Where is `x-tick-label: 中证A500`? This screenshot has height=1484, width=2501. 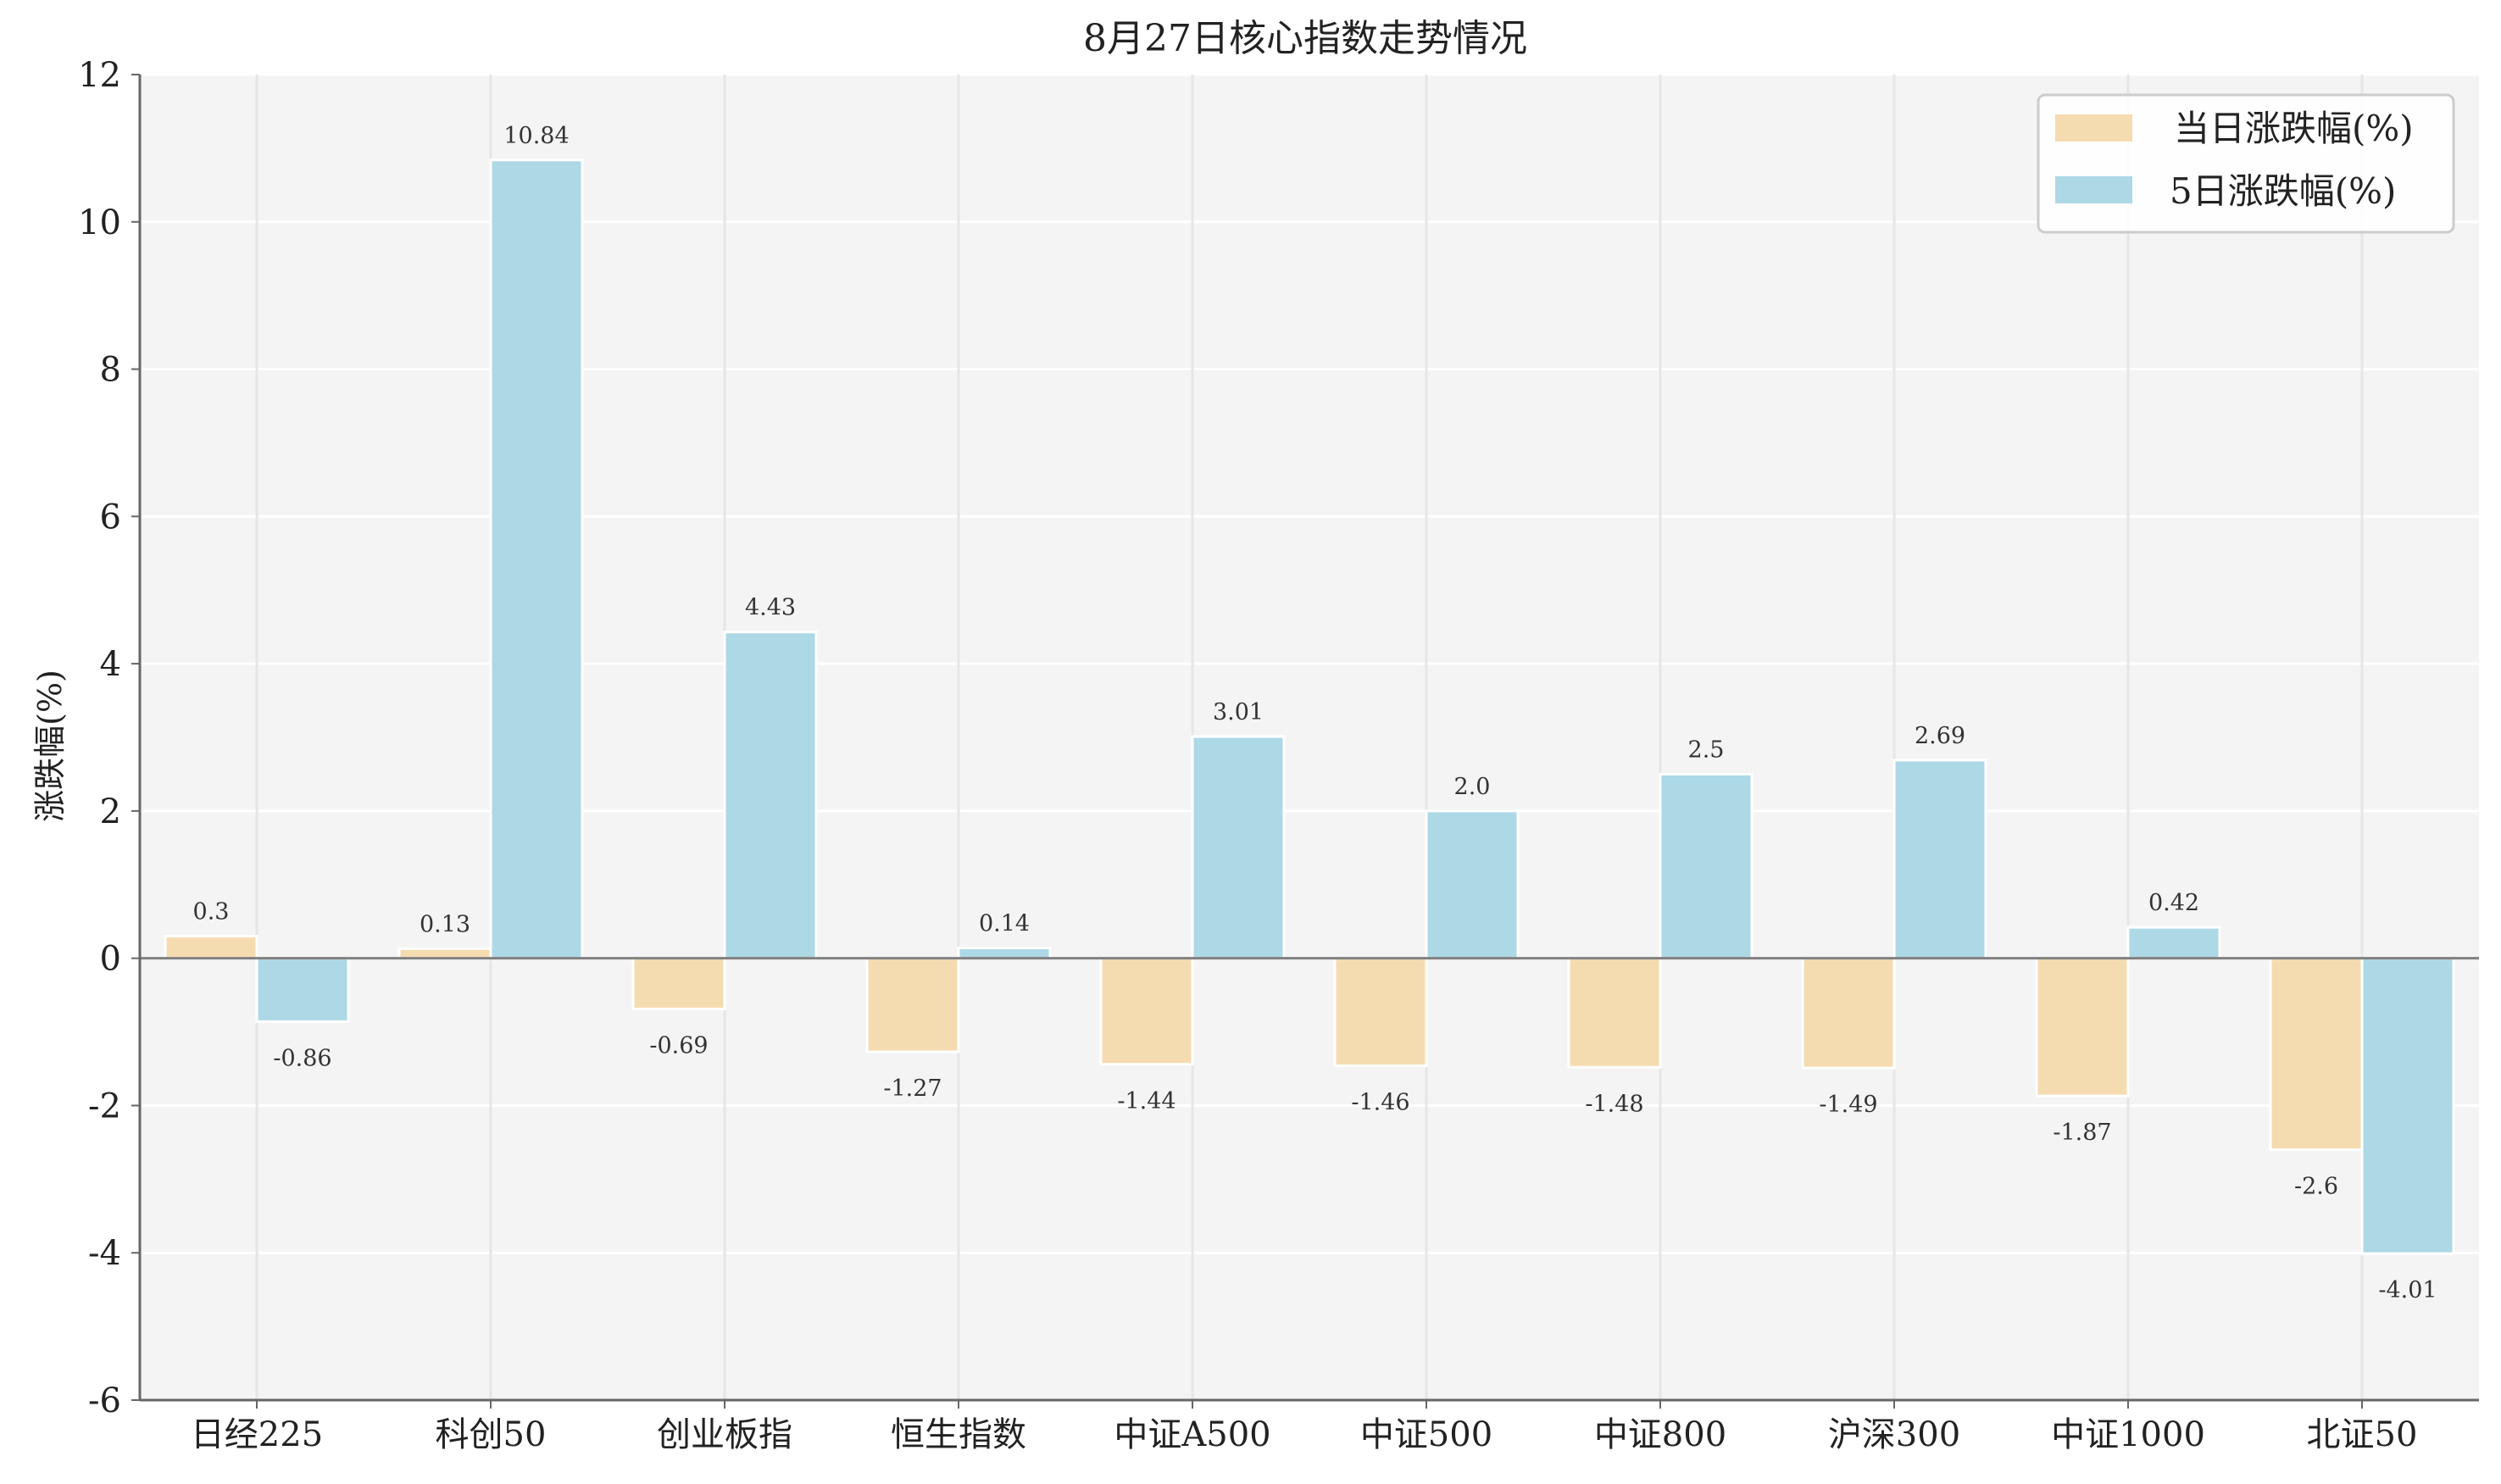
x-tick-label: 中证A500 is located at coordinates (1192, 1435).